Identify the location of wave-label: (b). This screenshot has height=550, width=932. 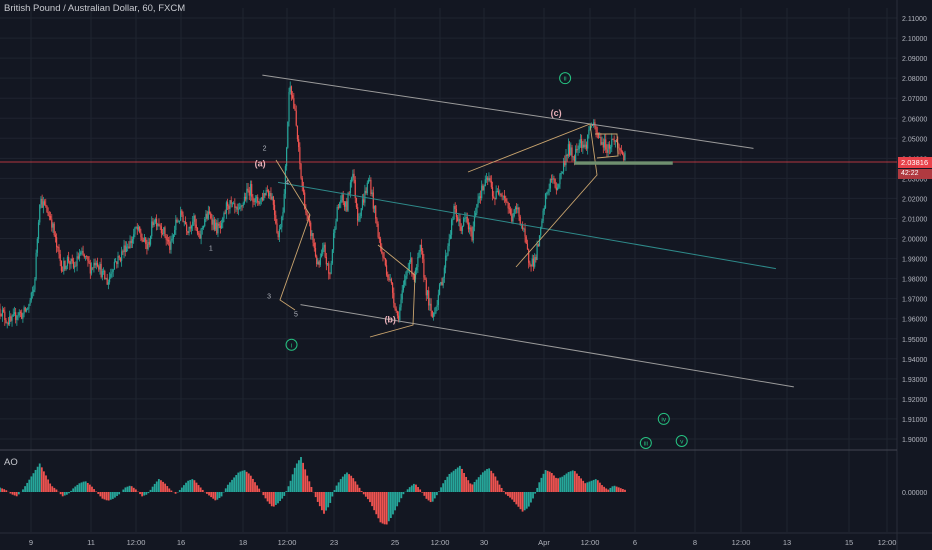
(390, 320).